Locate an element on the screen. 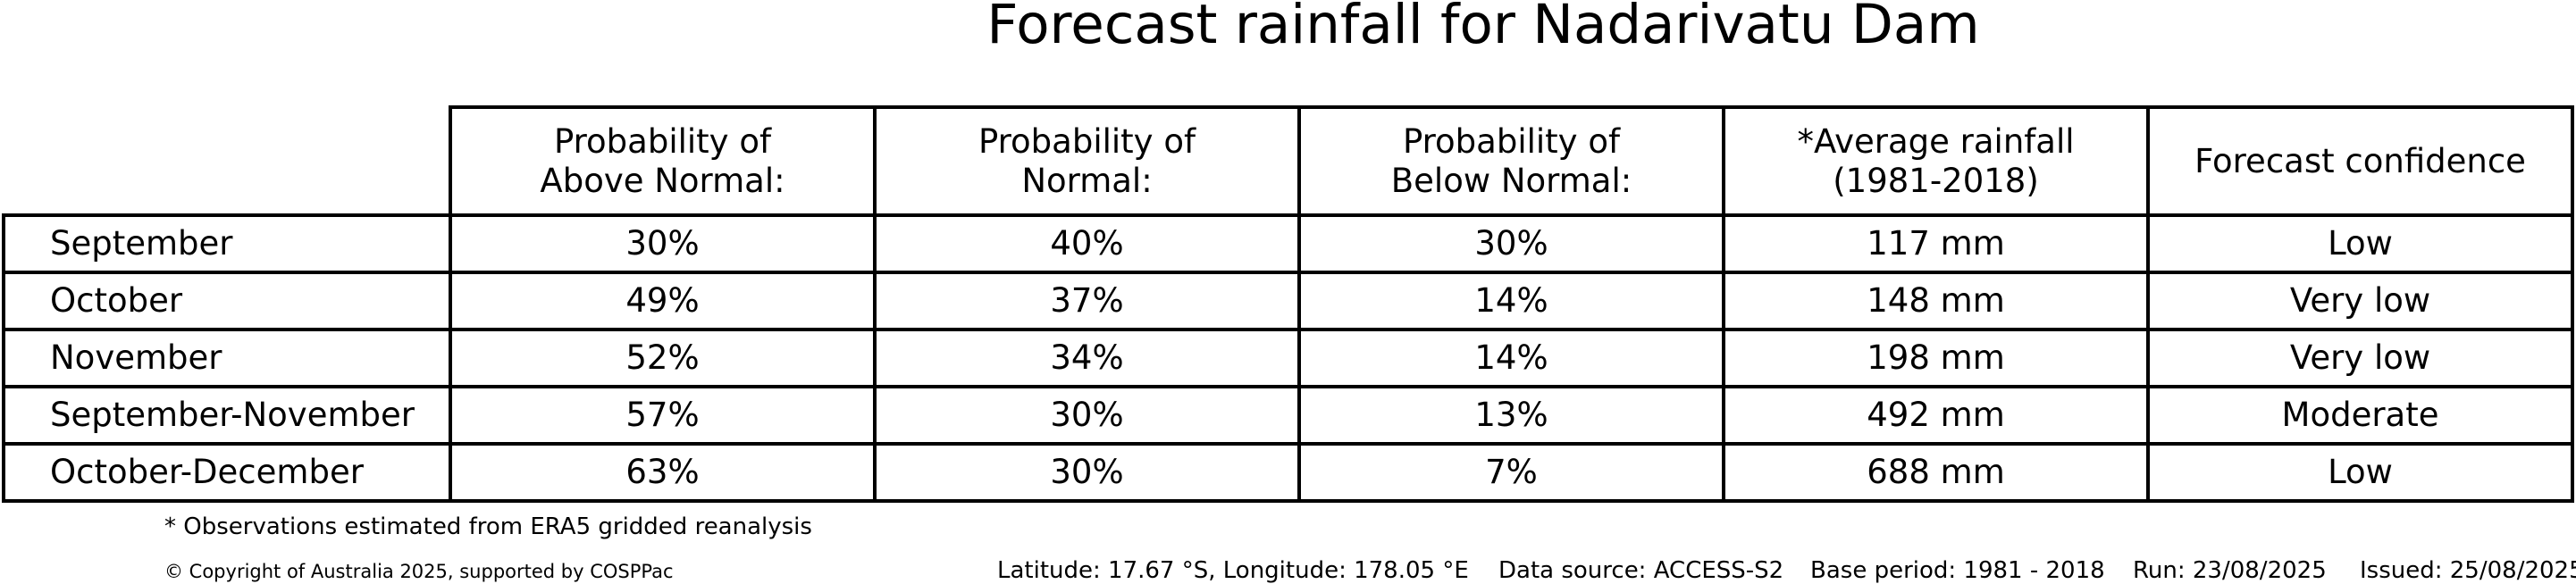 The width and height of the screenshot is (2576, 584). column-header-average-rainfall: *Average rainfall (1981-2018) is located at coordinates (1936, 161).